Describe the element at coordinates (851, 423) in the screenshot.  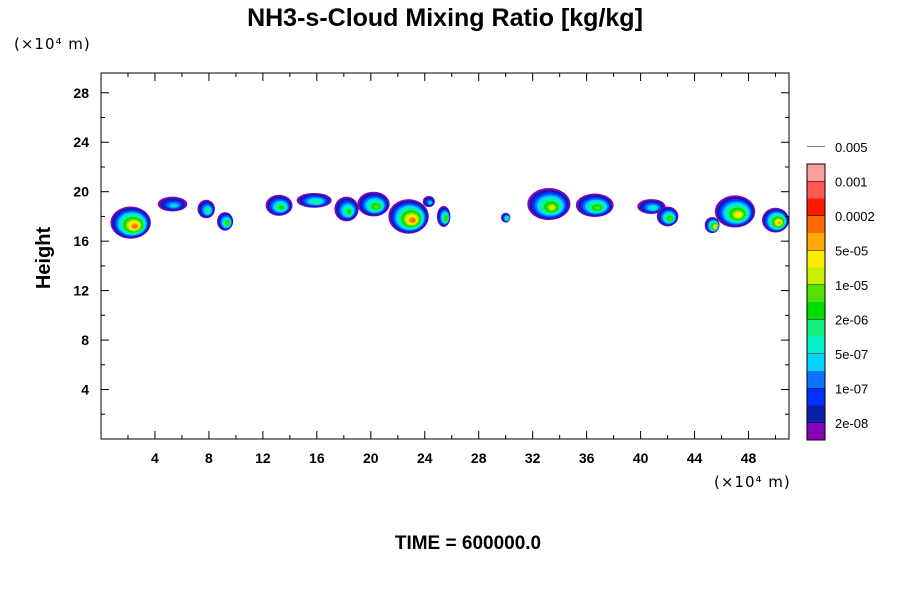
I see `colorbar-label: 2e-08` at that location.